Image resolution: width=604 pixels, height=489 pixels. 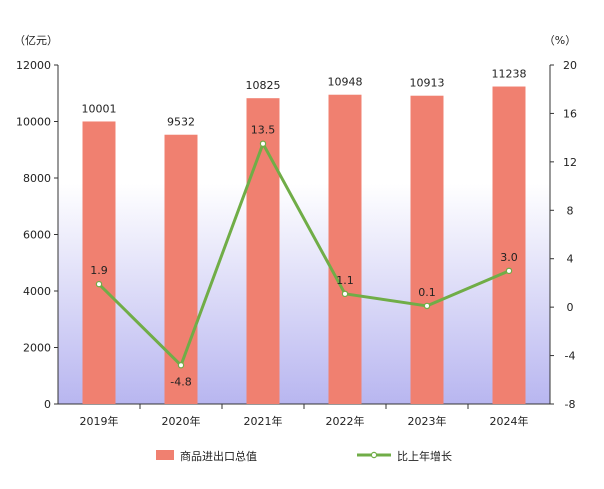 I want to click on legend-label-line: 比上年增长, so click(x=424, y=456).